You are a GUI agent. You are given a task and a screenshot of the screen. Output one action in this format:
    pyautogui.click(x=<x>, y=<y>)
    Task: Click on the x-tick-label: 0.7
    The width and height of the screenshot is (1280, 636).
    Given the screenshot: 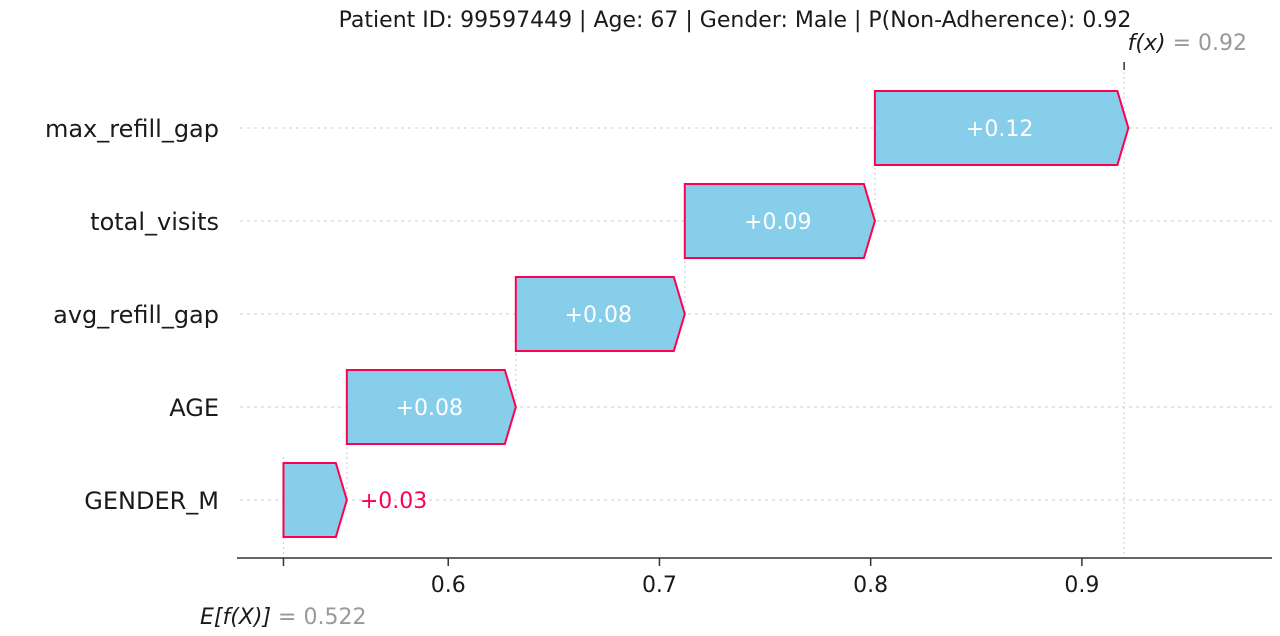 What is the action you would take?
    pyautogui.click(x=659, y=585)
    